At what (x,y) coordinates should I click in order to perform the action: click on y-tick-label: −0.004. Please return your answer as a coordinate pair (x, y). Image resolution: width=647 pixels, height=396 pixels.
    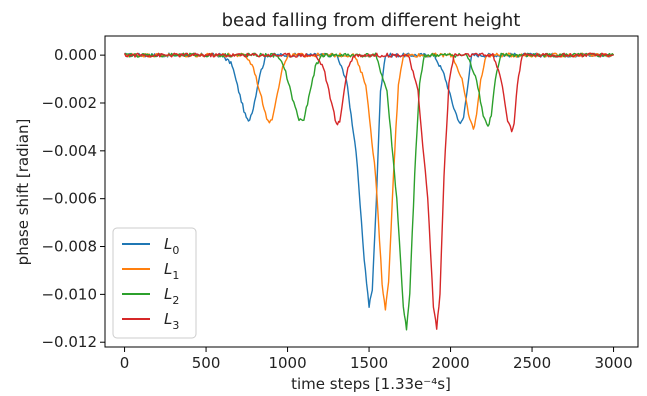
    Looking at the image, I should click on (69, 151).